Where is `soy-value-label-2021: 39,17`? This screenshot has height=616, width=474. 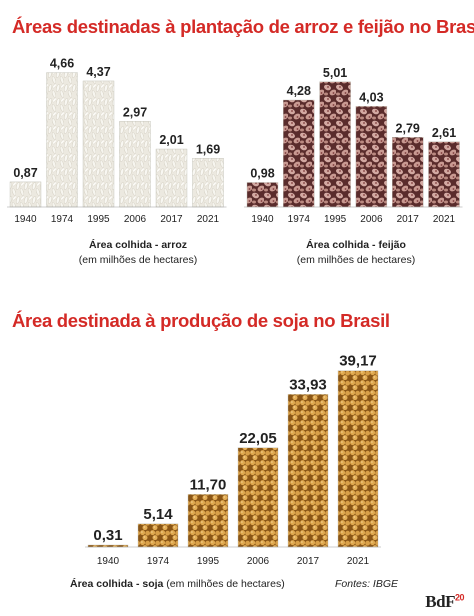 soy-value-label-2021: 39,17 is located at coordinates (358, 361).